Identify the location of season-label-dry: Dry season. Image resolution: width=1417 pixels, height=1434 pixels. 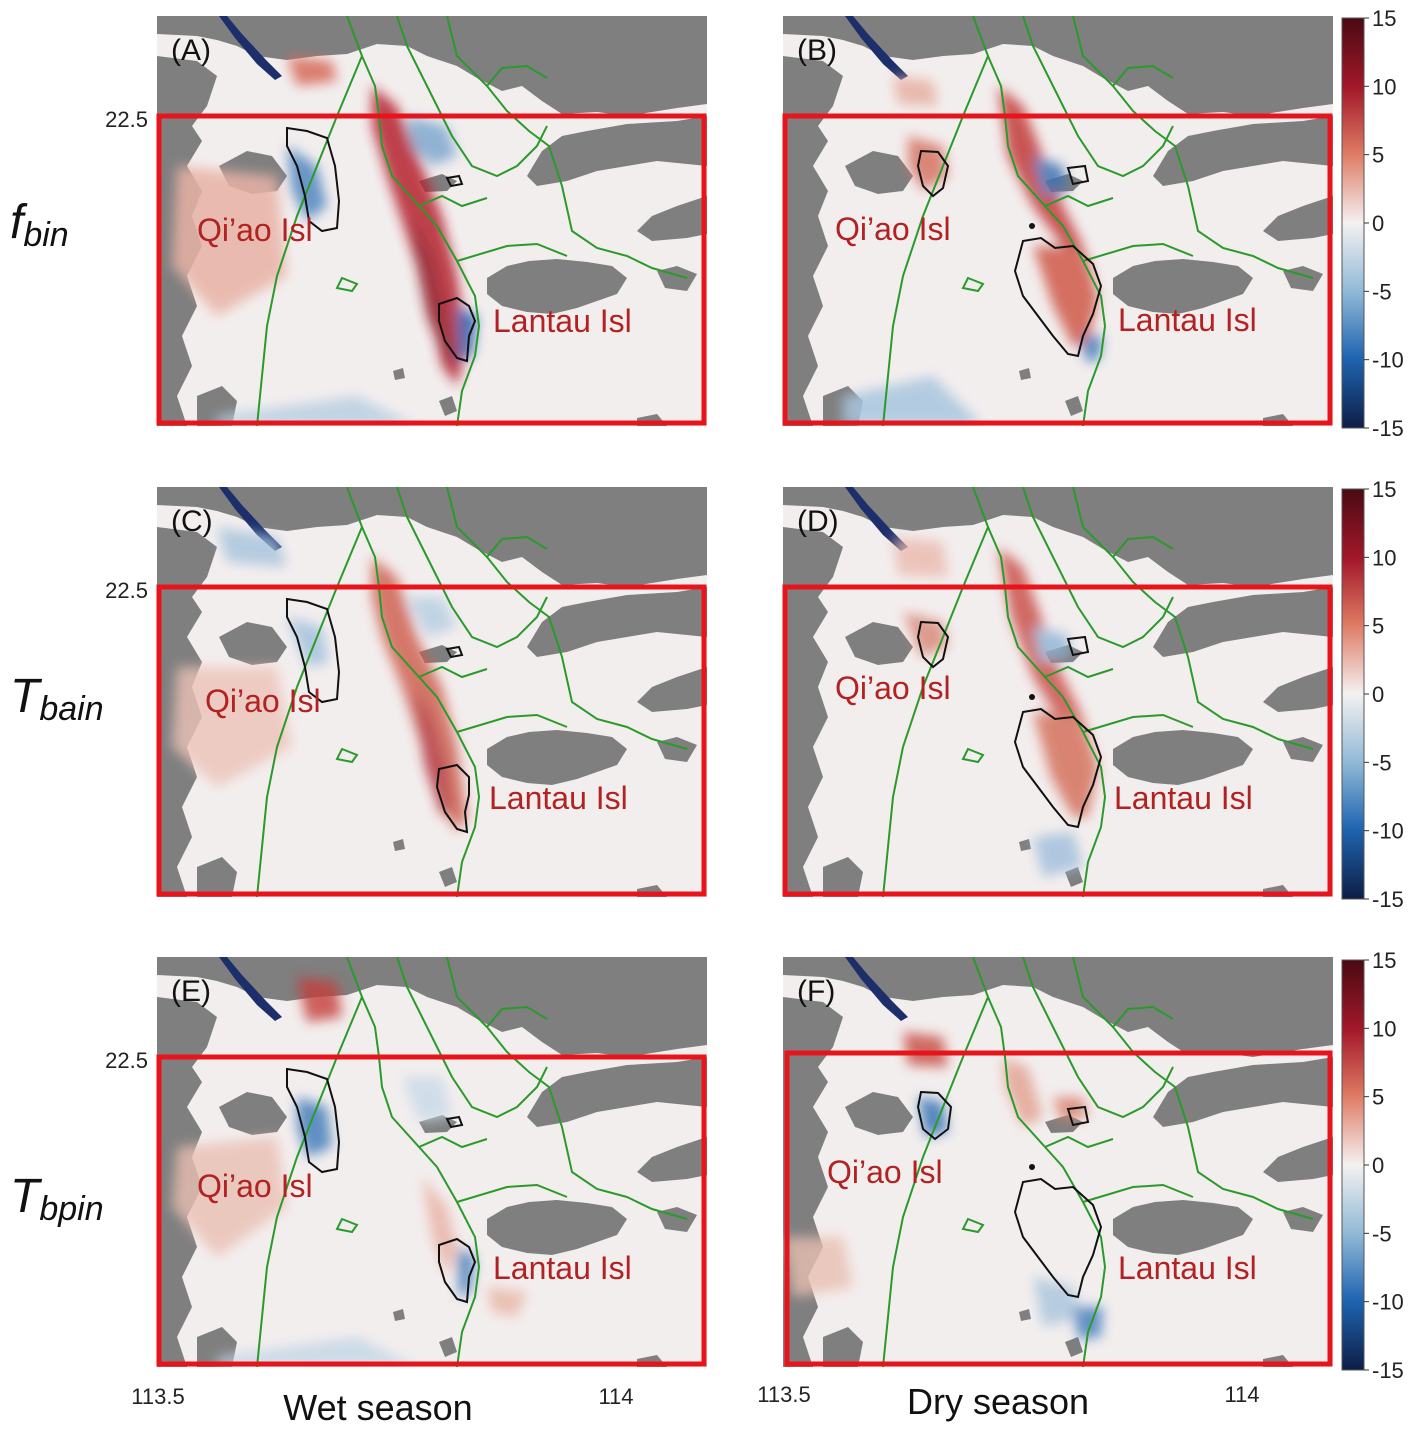
(998, 1401).